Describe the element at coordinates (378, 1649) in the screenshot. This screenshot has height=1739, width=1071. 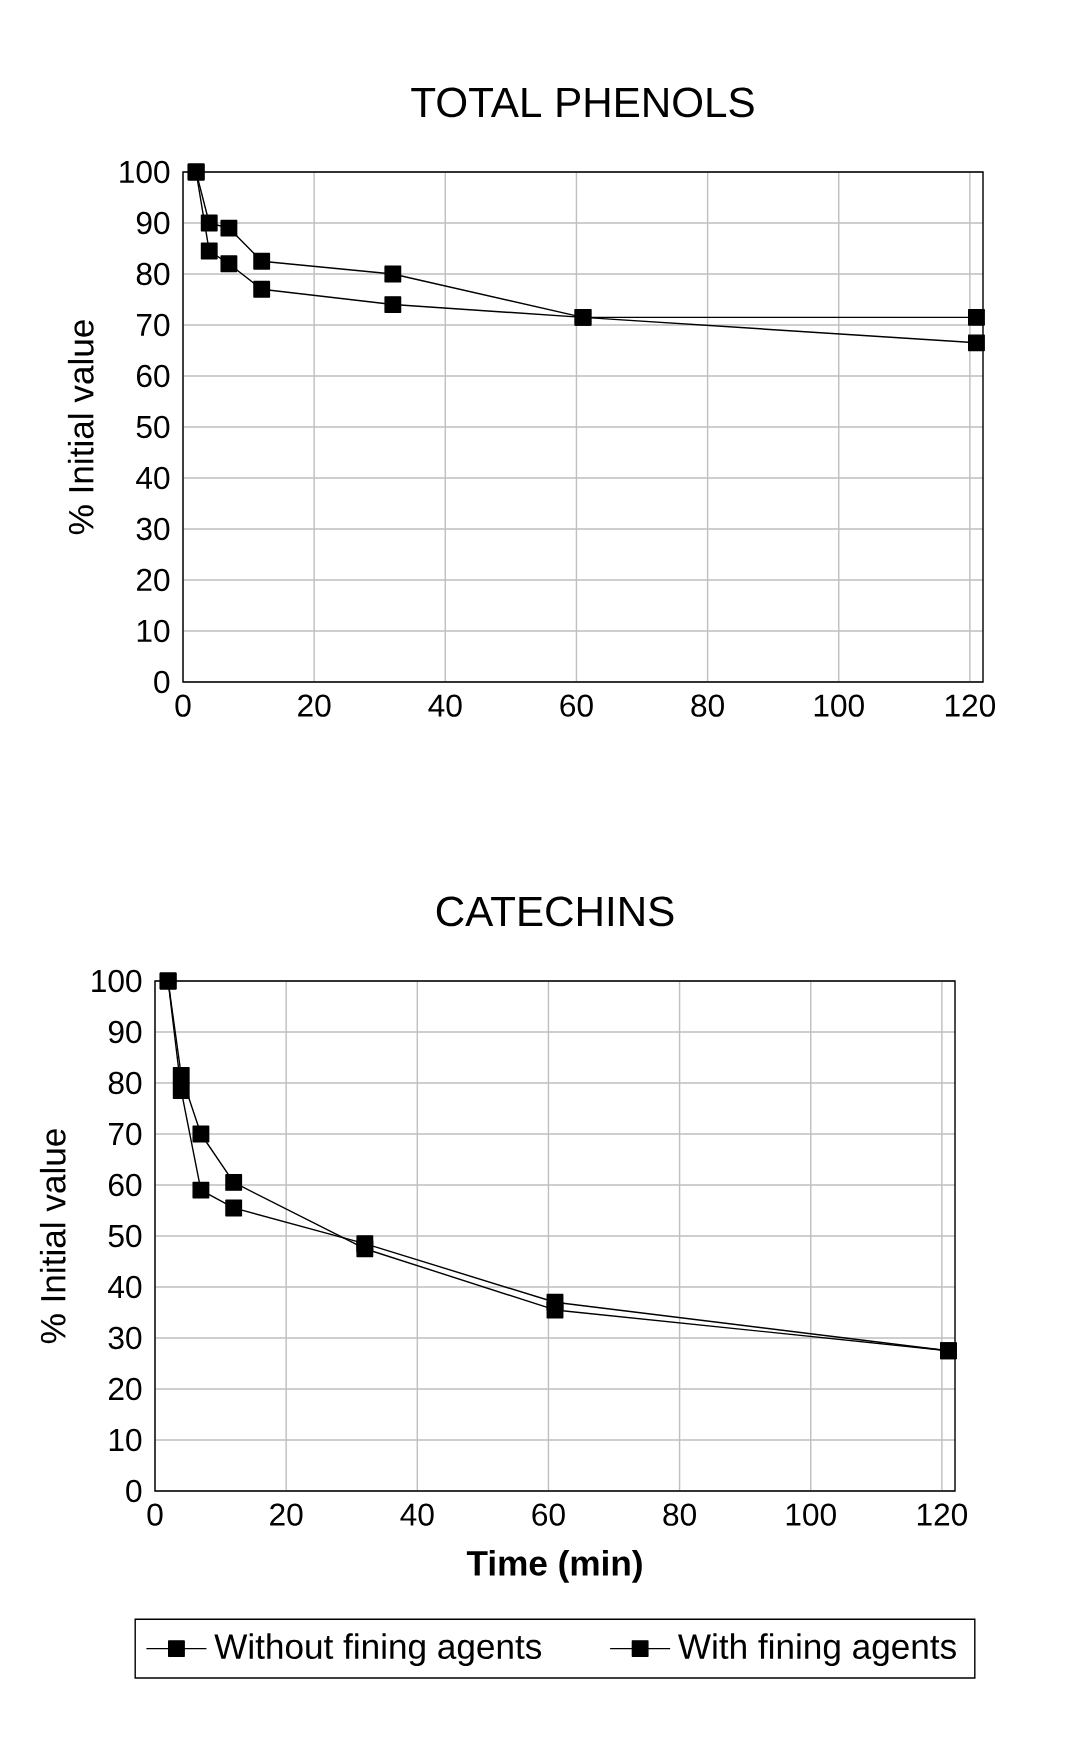
I see `legend-label: Without fining agents` at that location.